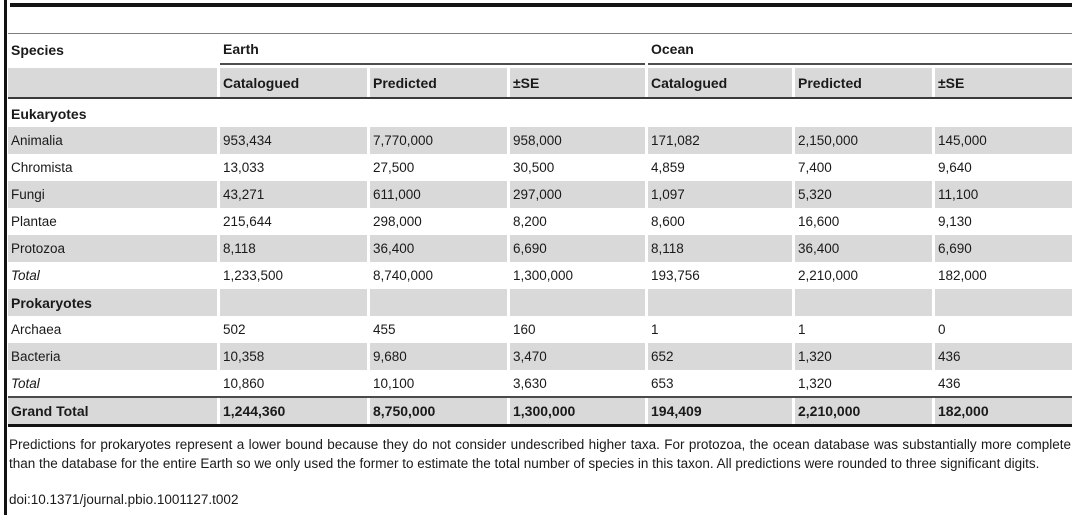 This screenshot has height=515, width=1080. What do you see at coordinates (577, 167) in the screenshot?
I see `cell-value: 30,500` at bounding box center [577, 167].